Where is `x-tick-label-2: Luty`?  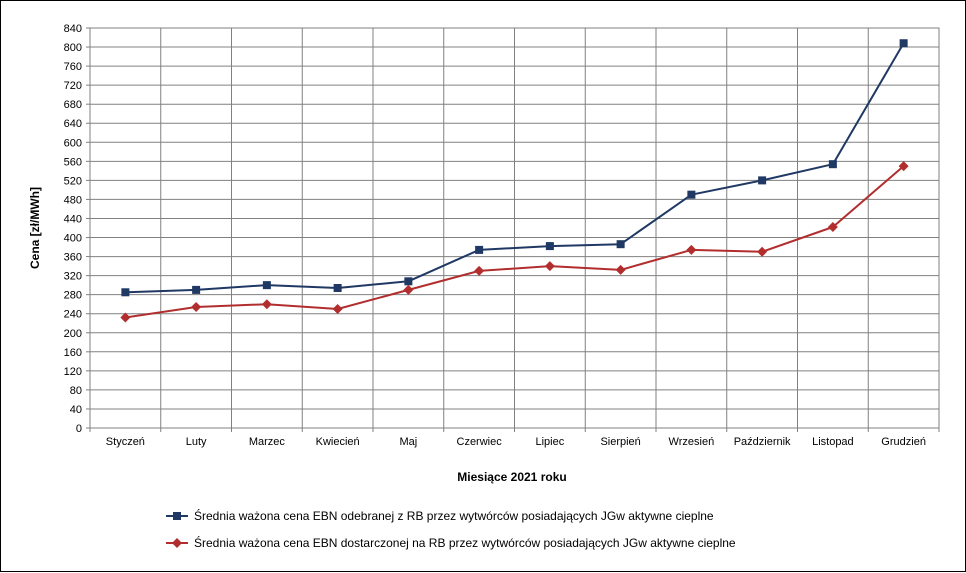
x-tick-label-2: Luty is located at coordinates (196, 442).